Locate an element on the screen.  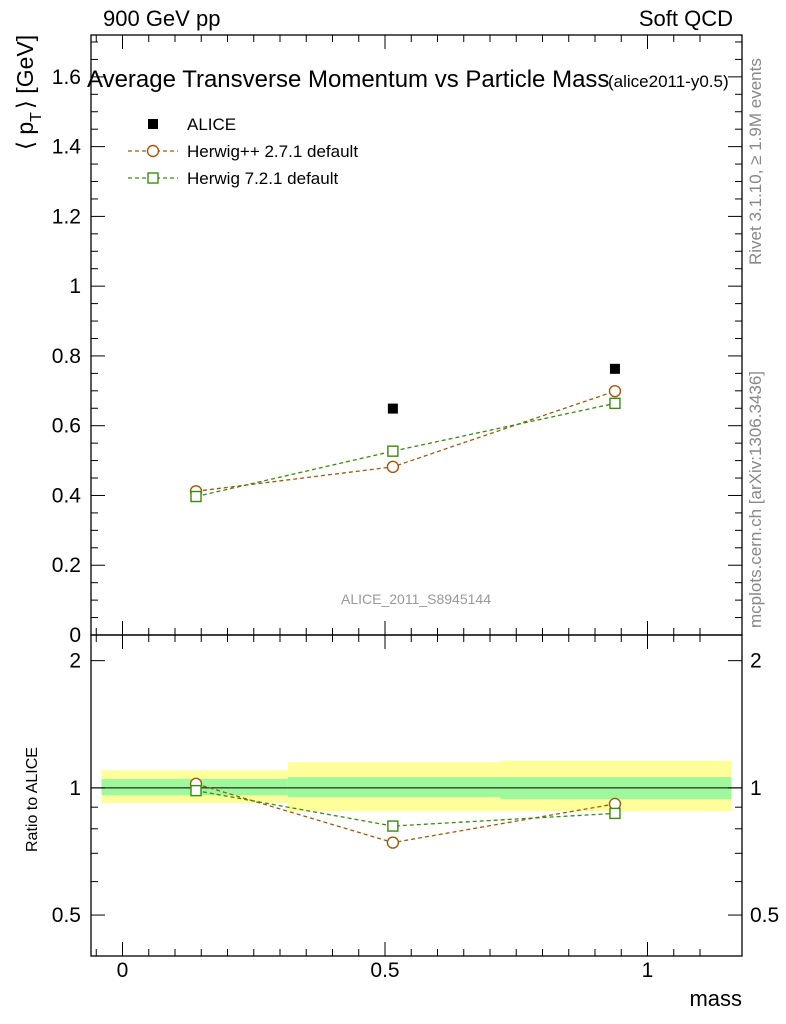
y-tick-label: 0 is located at coordinates (75, 635).